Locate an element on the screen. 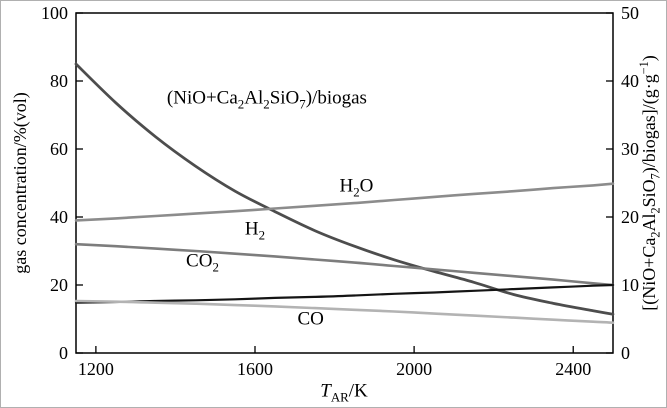 The width and height of the screenshot is (667, 408). annotation-ratio-curve: (NiO+Ca2Al2SiO7)/biogas is located at coordinates (266, 99).